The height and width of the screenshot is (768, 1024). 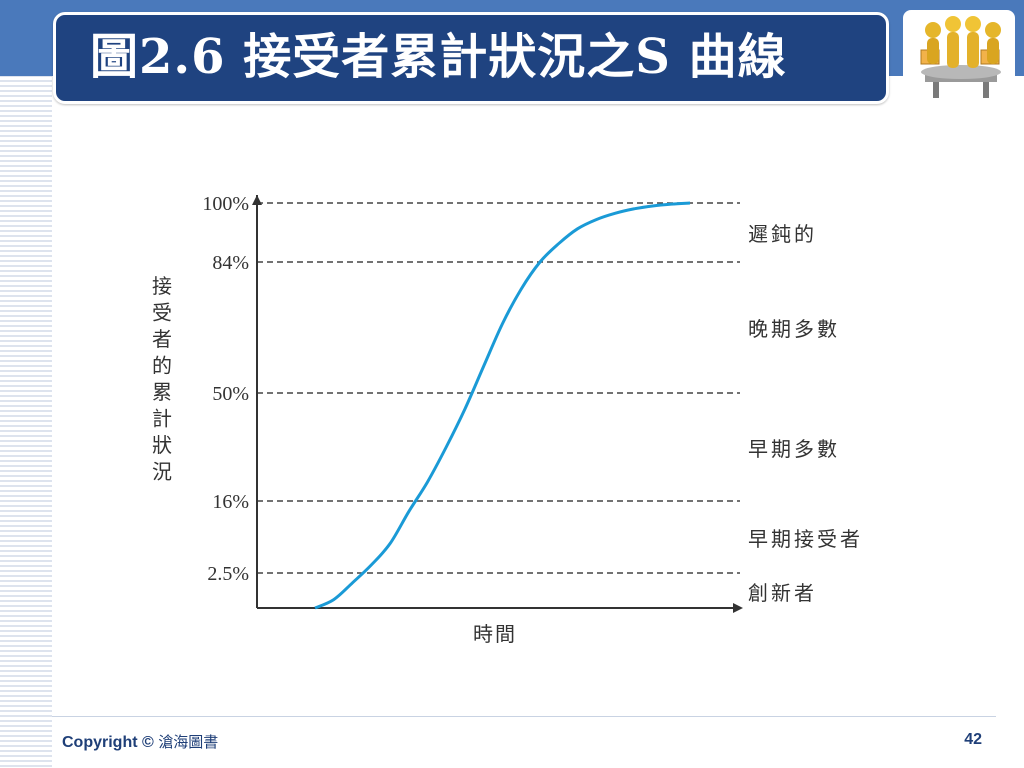 What do you see at coordinates (438, 57) in the screenshot?
I see `slide-title: 圖2.6 接受者累計狀況之S 曲線` at bounding box center [438, 57].